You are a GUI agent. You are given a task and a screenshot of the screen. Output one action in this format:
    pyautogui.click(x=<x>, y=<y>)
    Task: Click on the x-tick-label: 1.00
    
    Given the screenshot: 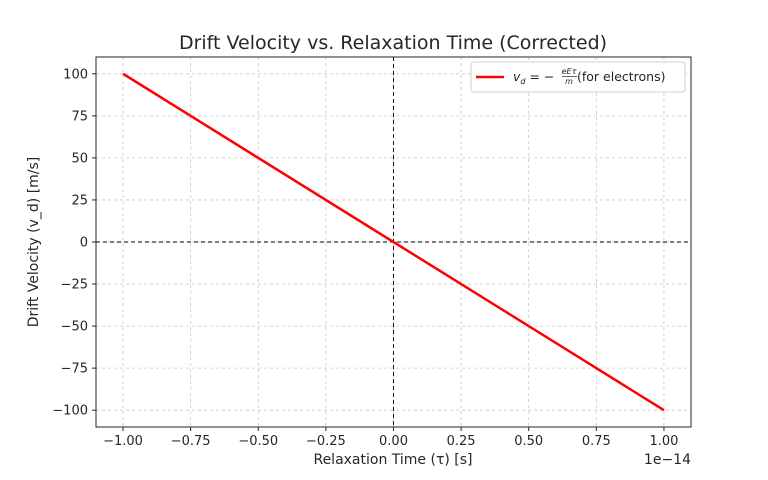 What is the action you would take?
    pyautogui.click(x=663, y=441)
    